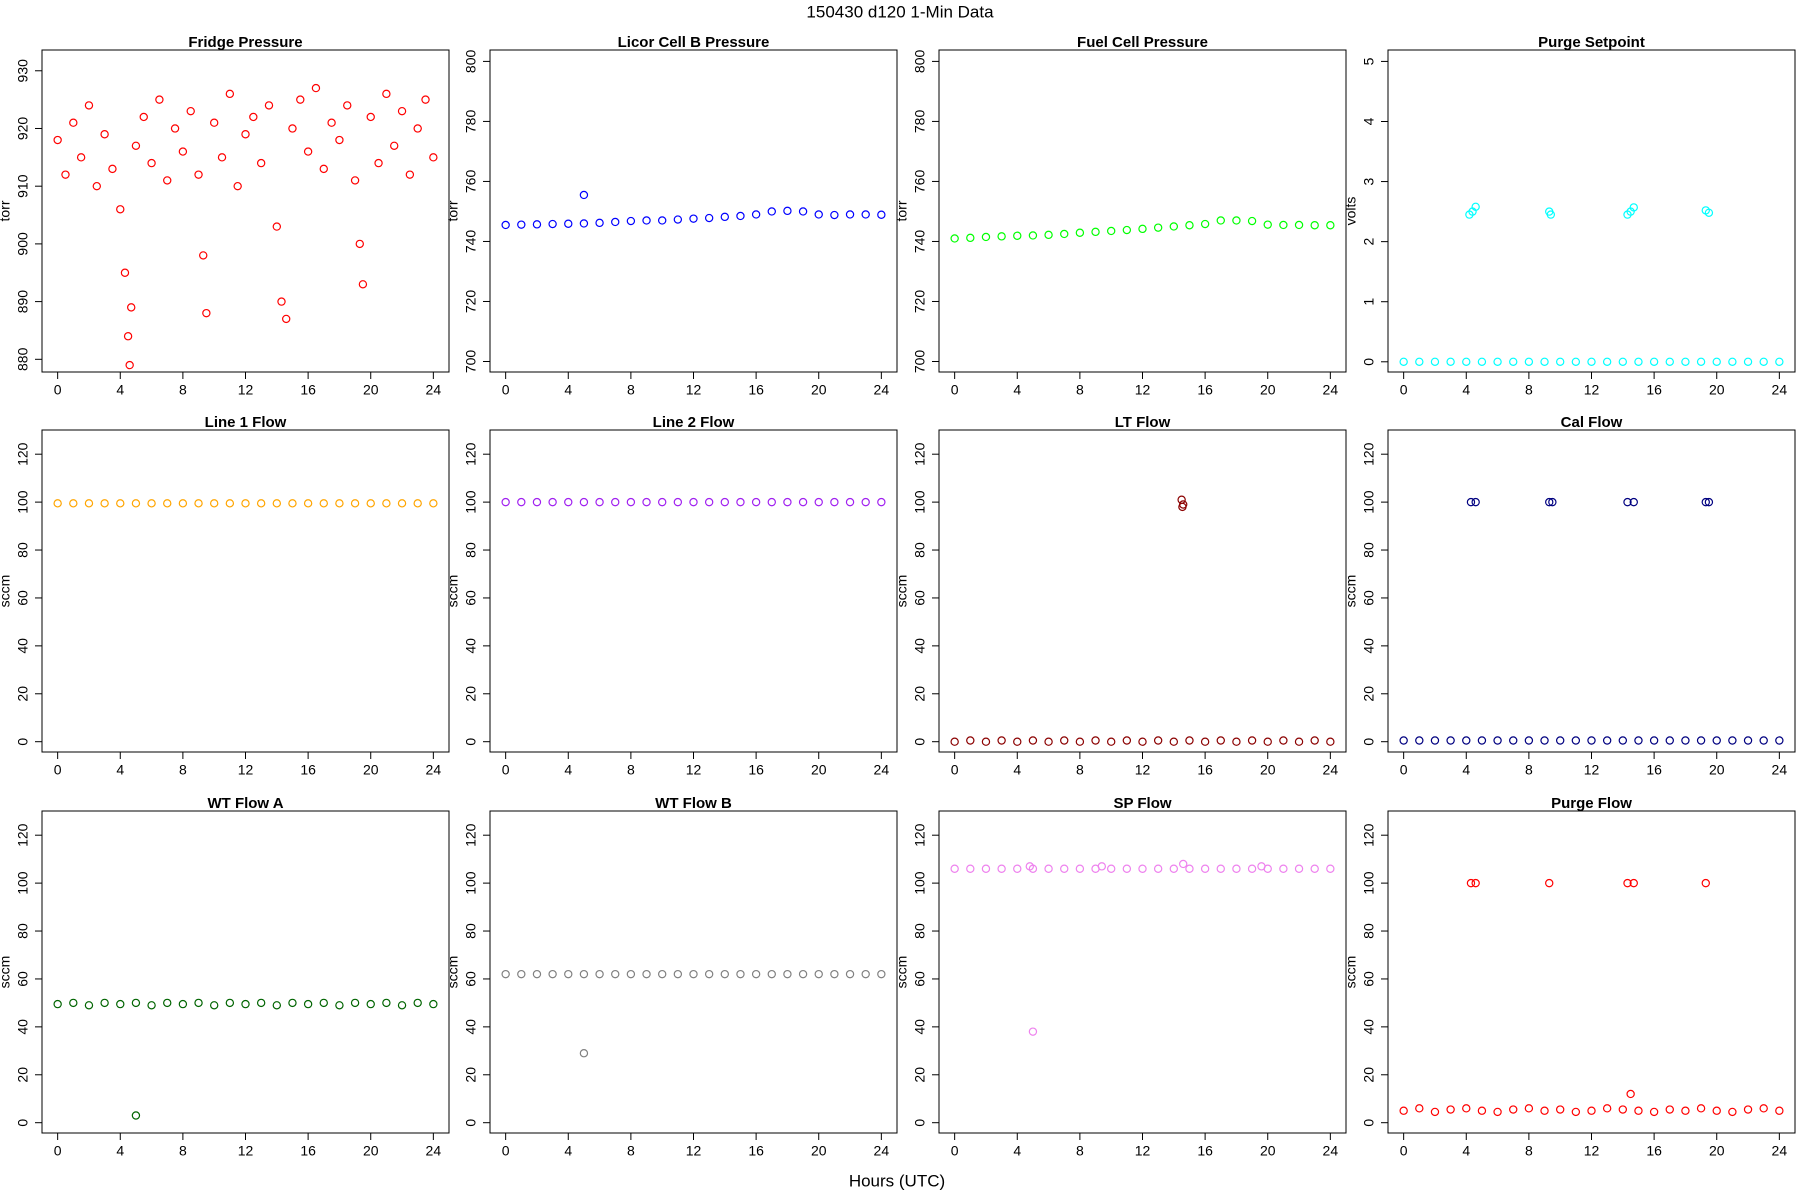 This screenshot has height=1200, width=1800. I want to click on y-tick-label: 4, so click(1369, 121).